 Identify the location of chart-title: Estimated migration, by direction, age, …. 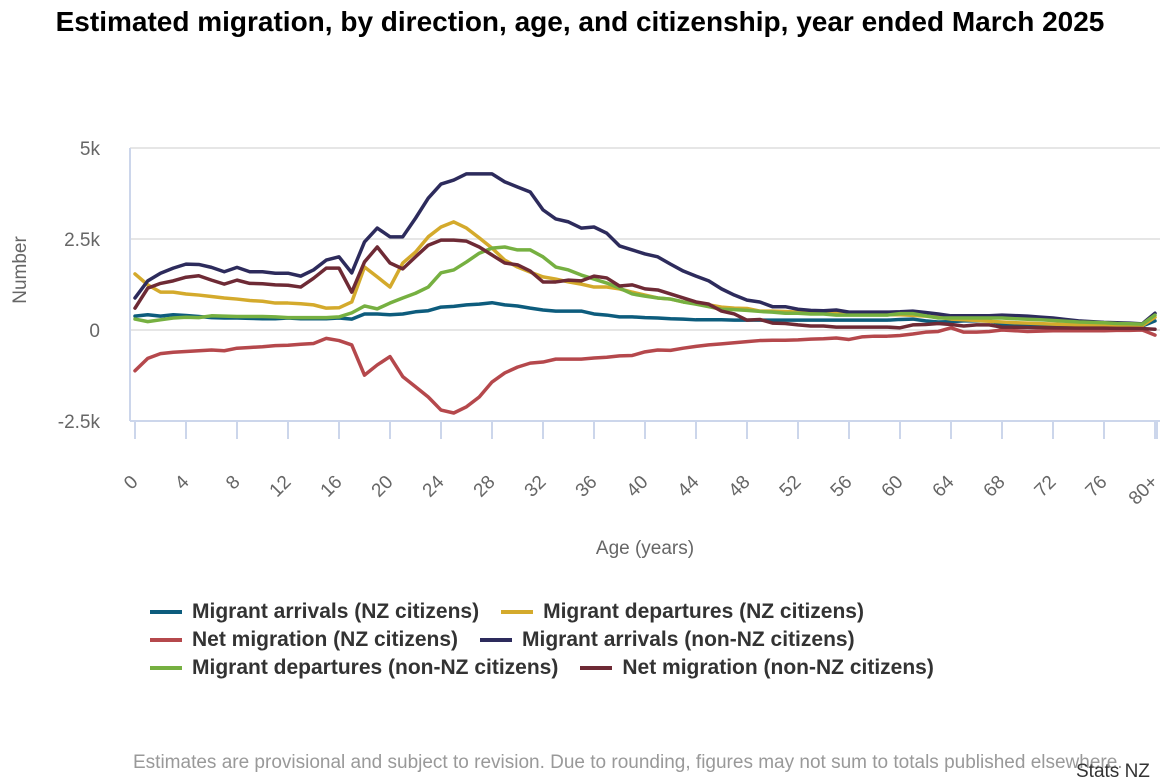
(580, 21).